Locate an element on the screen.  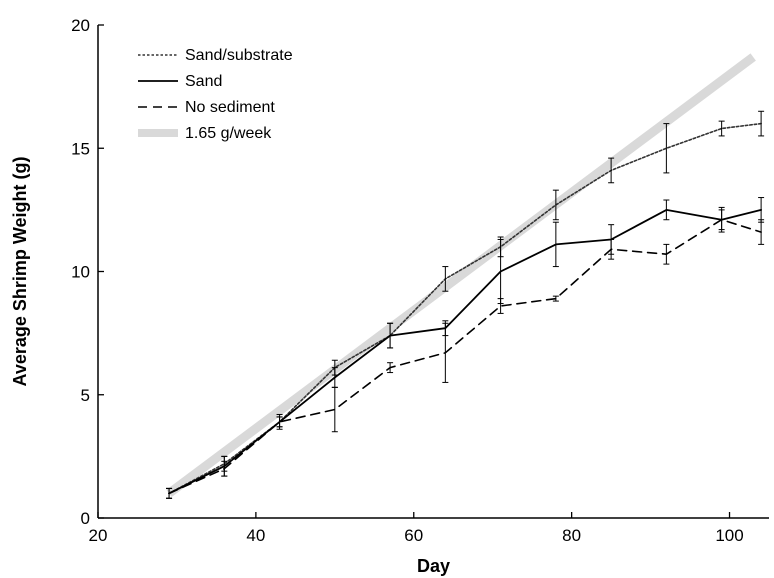
x-axis-title: Day is located at coordinates (433, 566).